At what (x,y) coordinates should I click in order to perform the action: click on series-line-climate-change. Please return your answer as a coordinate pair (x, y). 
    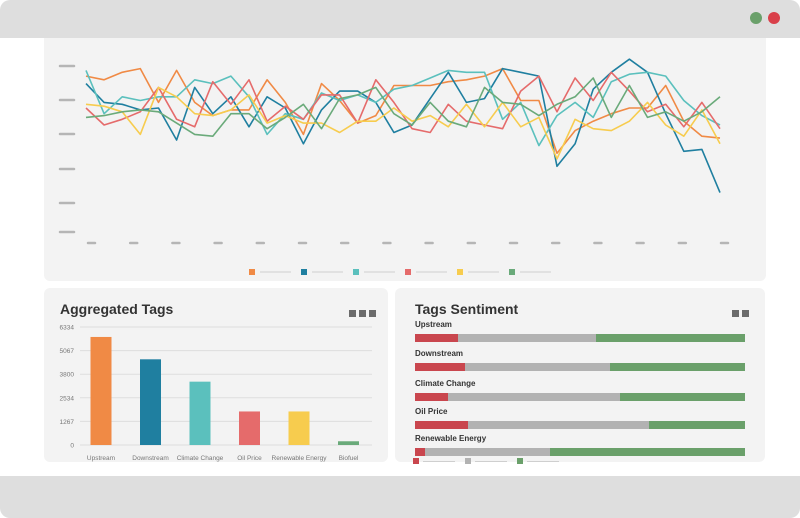
    Looking at the image, I should click on (403, 108).